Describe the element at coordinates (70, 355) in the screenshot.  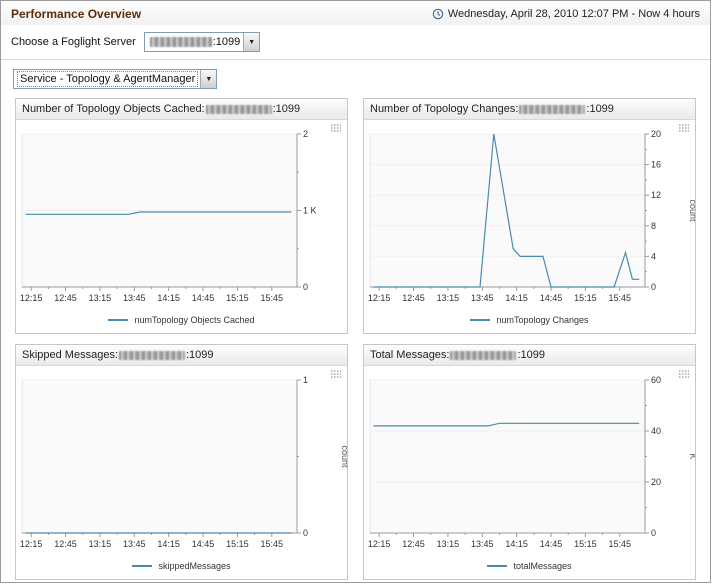
I see `panel-title: Skipped Messages:` at that location.